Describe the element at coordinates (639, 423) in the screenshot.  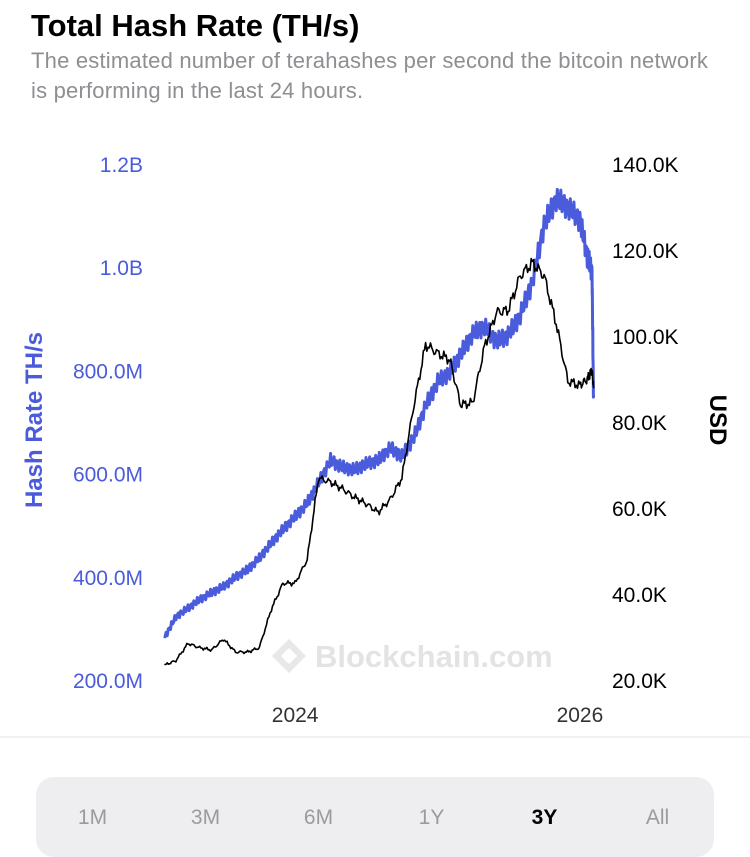
I see `right-tick-label: 80.0K` at that location.